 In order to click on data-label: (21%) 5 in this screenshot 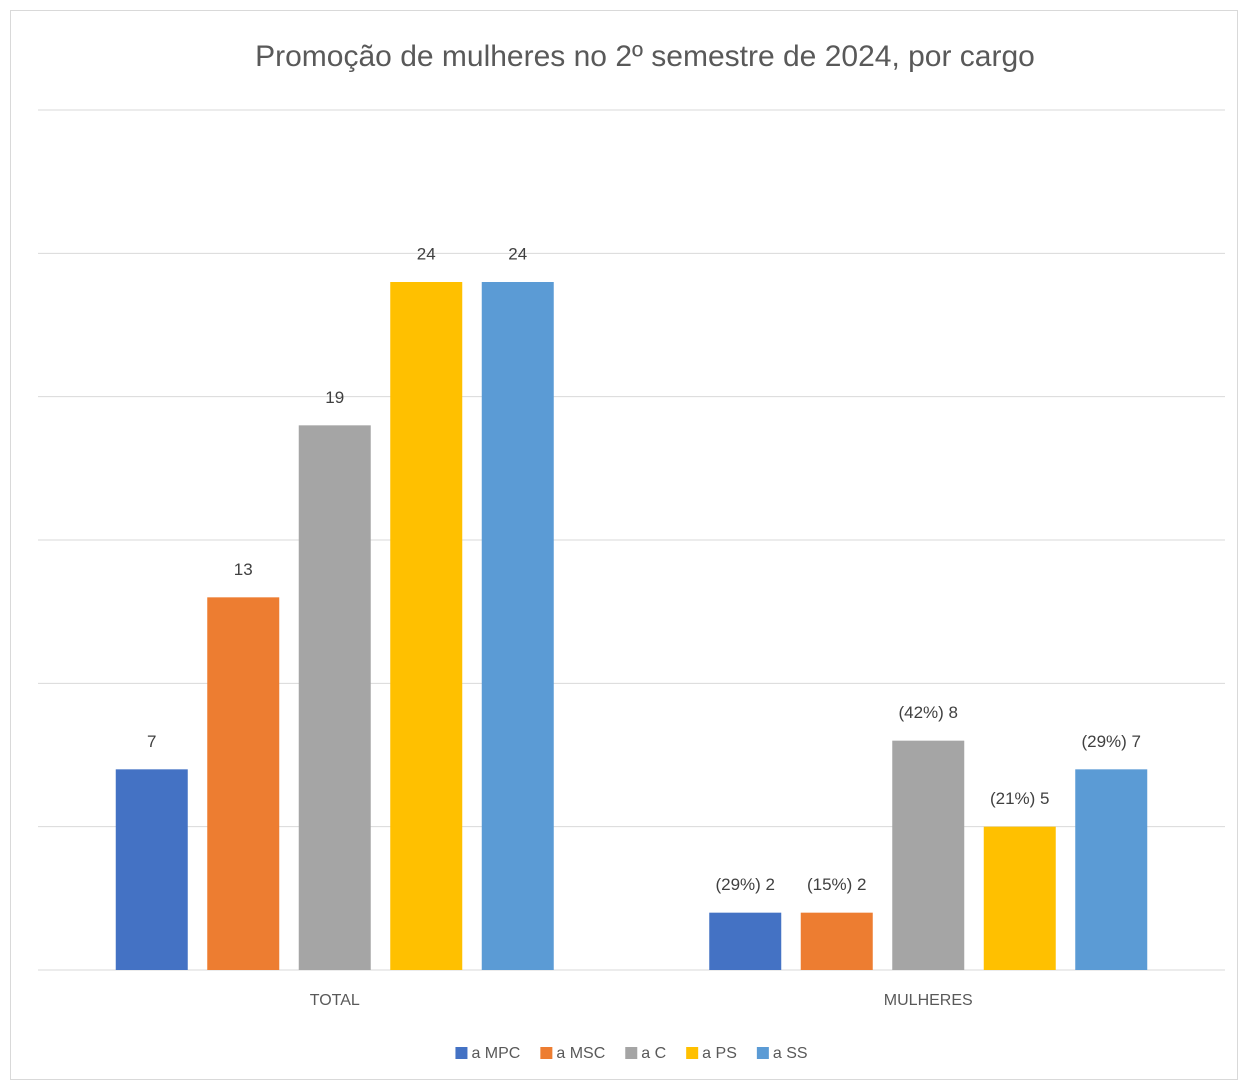, I will do `click(1020, 798)`.